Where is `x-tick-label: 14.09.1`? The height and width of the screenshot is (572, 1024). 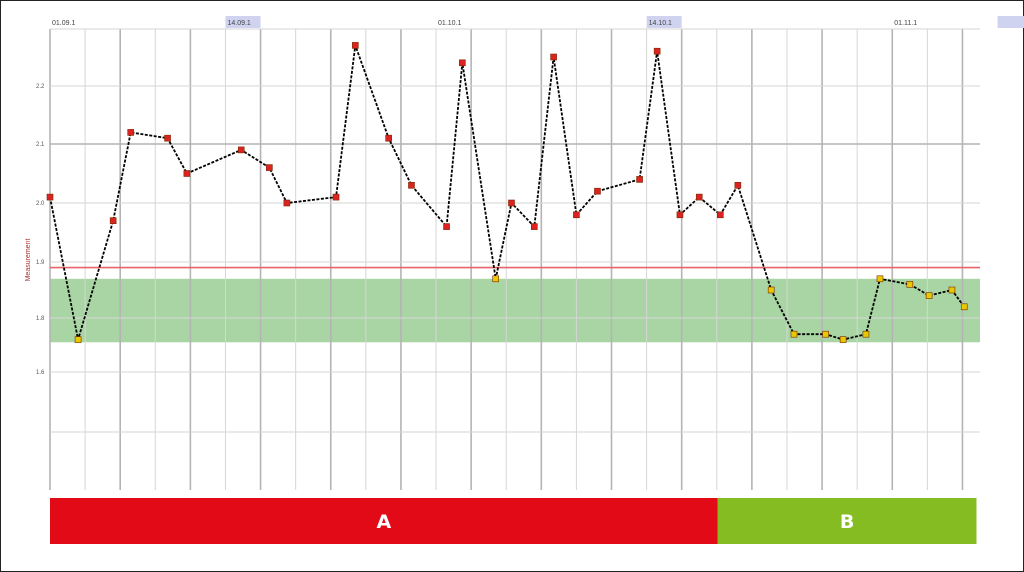
x-tick-label: 14.09.1 is located at coordinates (238, 23).